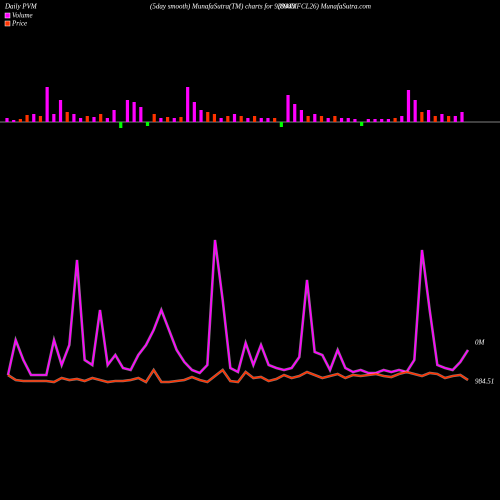  Describe the element at coordinates (21, 7) in the screenshot. I see `chart-title: Daily PVM` at that location.